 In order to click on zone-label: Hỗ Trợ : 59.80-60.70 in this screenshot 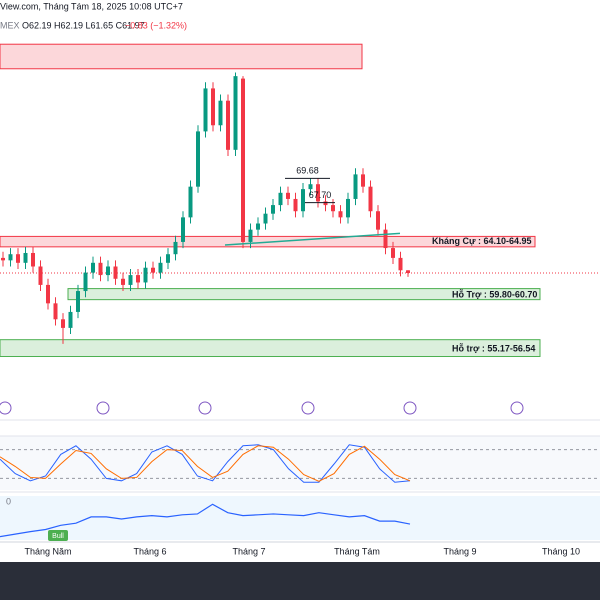, I will do `click(494, 294)`.